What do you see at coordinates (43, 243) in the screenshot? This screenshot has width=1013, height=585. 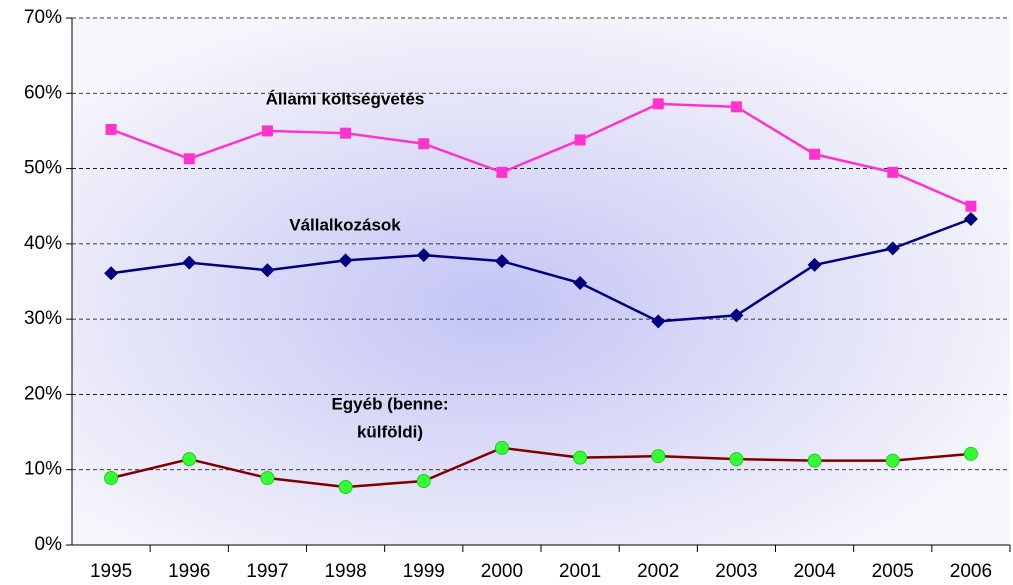 I see `y-tick-label: 40%` at bounding box center [43, 243].